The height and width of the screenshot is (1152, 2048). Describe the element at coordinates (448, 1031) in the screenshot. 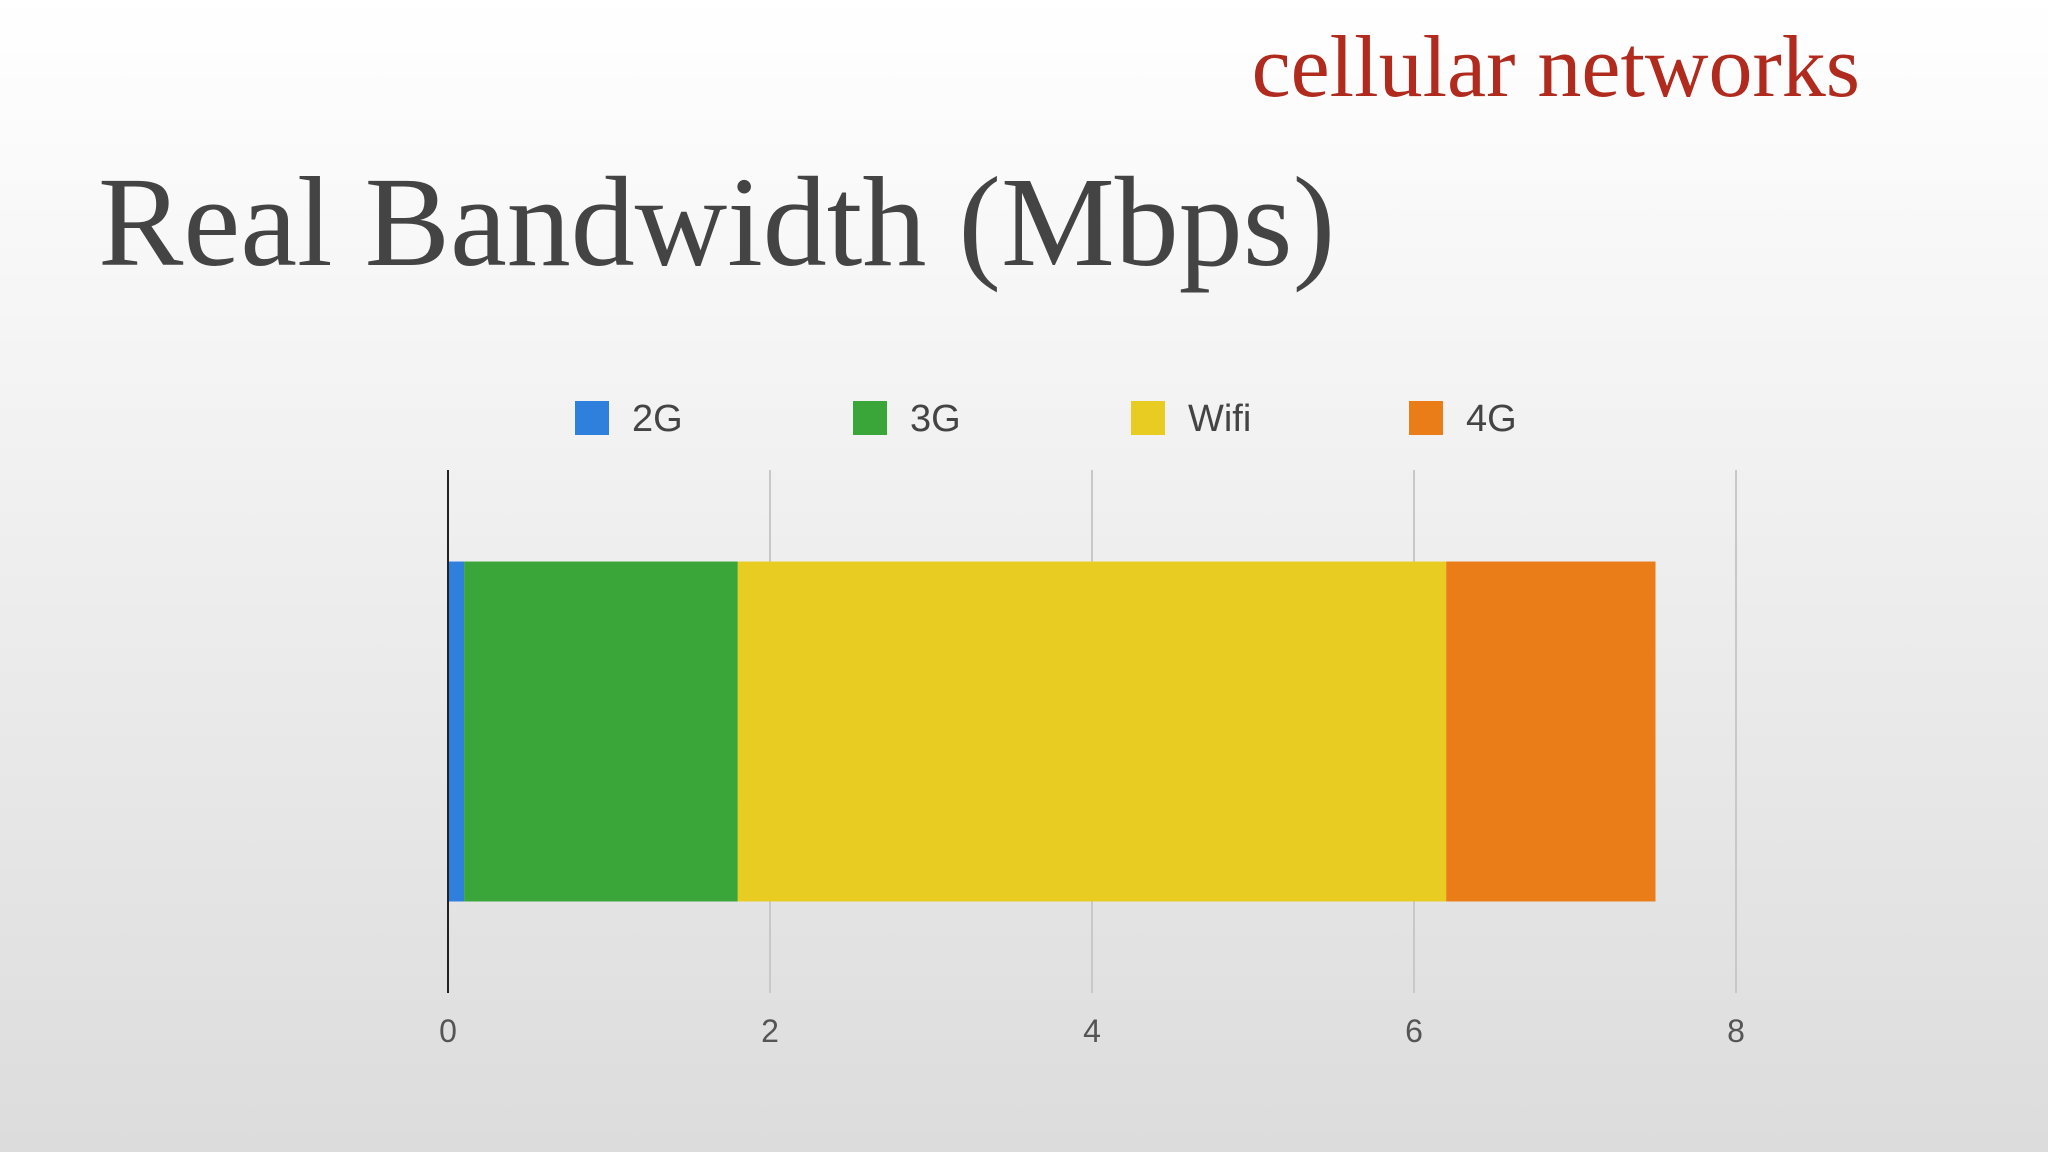

I see `x-tick-label: 0` at that location.